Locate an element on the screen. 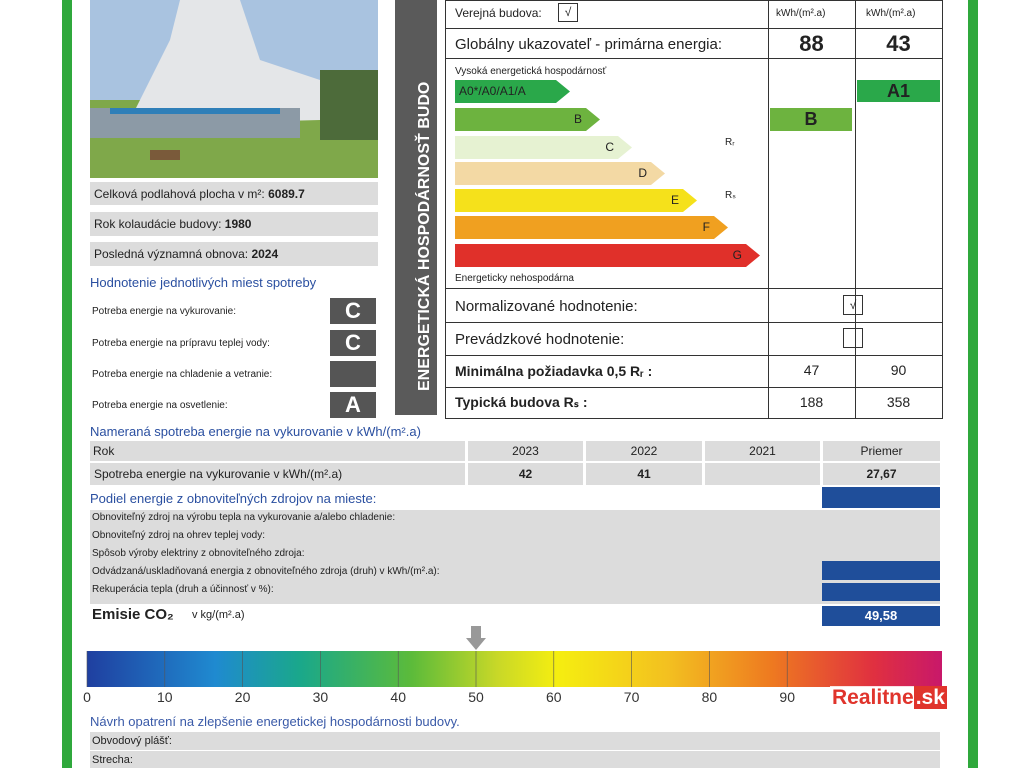 This screenshot has height=768, width=1024. scale-marker is located at coordinates (476, 638).